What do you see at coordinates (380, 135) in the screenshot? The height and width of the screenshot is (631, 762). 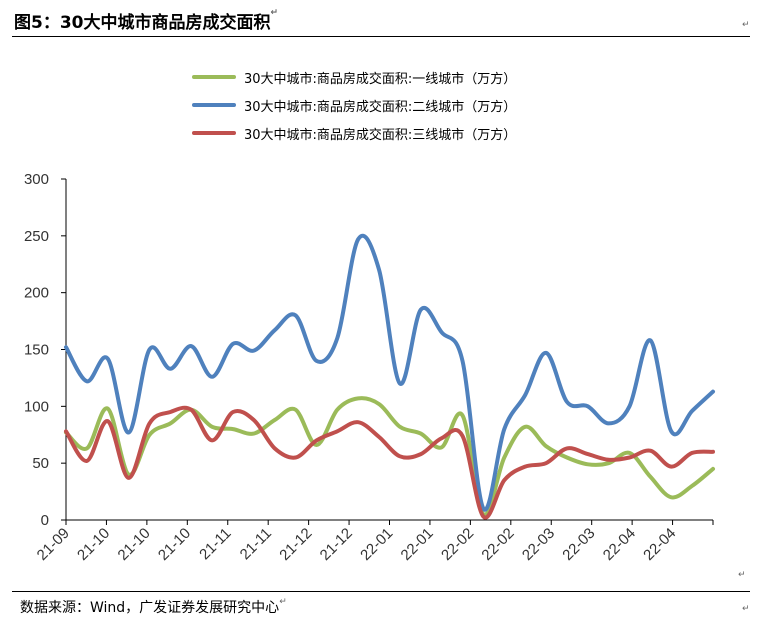 I see `legend-label-tier3: 30大中城市:商品房成交面积:三线城市（万方）` at bounding box center [380, 135].